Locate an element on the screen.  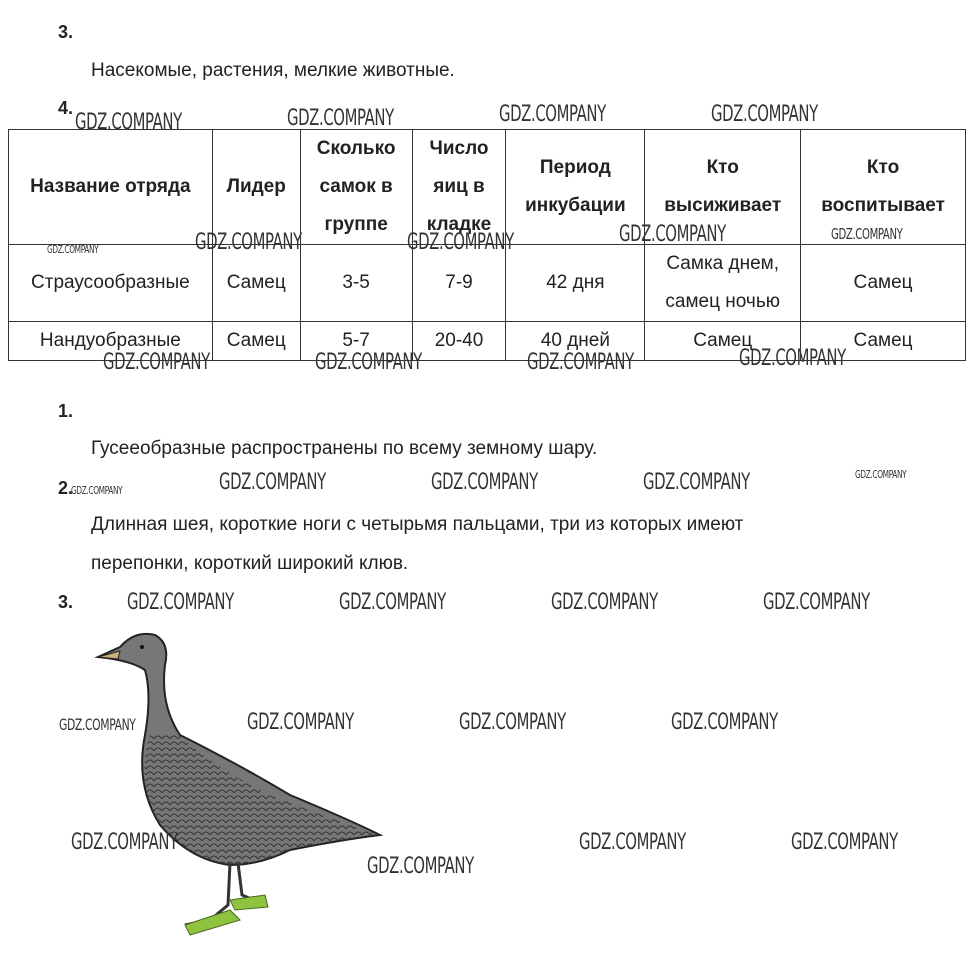
cell: Нандуобразные is located at coordinates (110, 341).